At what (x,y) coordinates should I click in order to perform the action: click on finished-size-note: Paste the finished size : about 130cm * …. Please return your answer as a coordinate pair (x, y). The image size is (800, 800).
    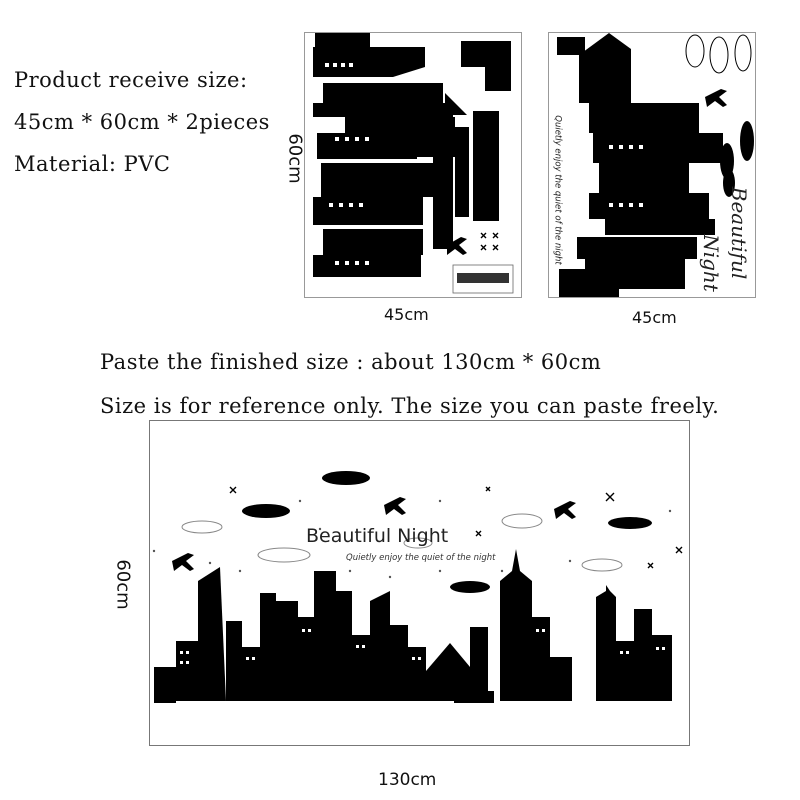
    Looking at the image, I should click on (351, 362).